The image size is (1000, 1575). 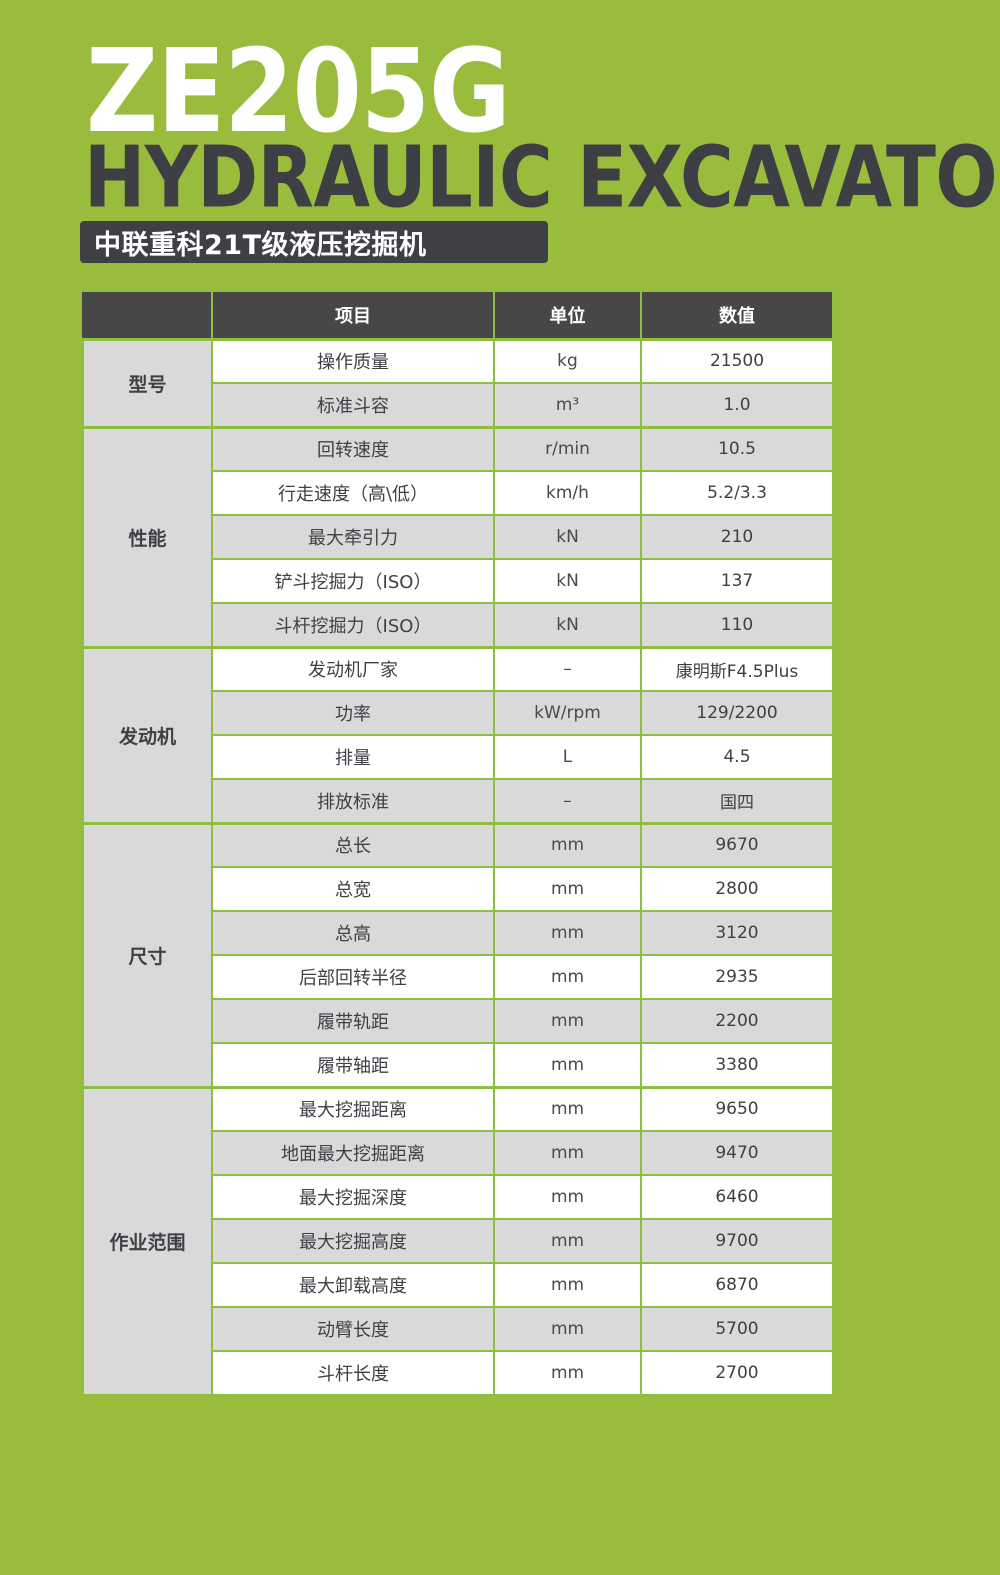 What do you see at coordinates (353, 493) in the screenshot?
I see `item-cell: 行走速度（高\低）` at bounding box center [353, 493].